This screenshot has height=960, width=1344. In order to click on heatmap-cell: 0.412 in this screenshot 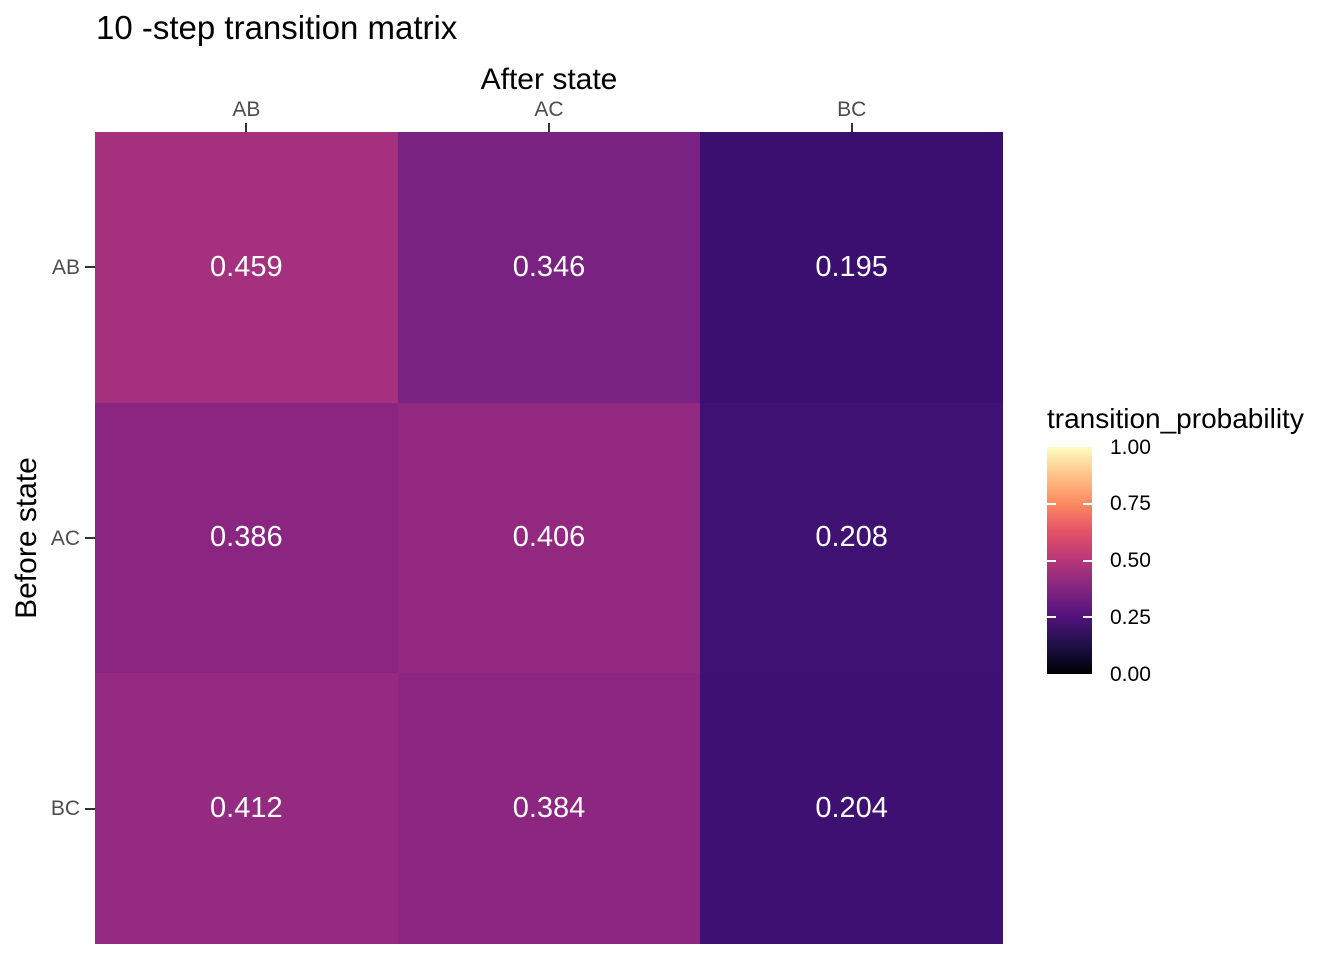, I will do `click(246, 808)`.